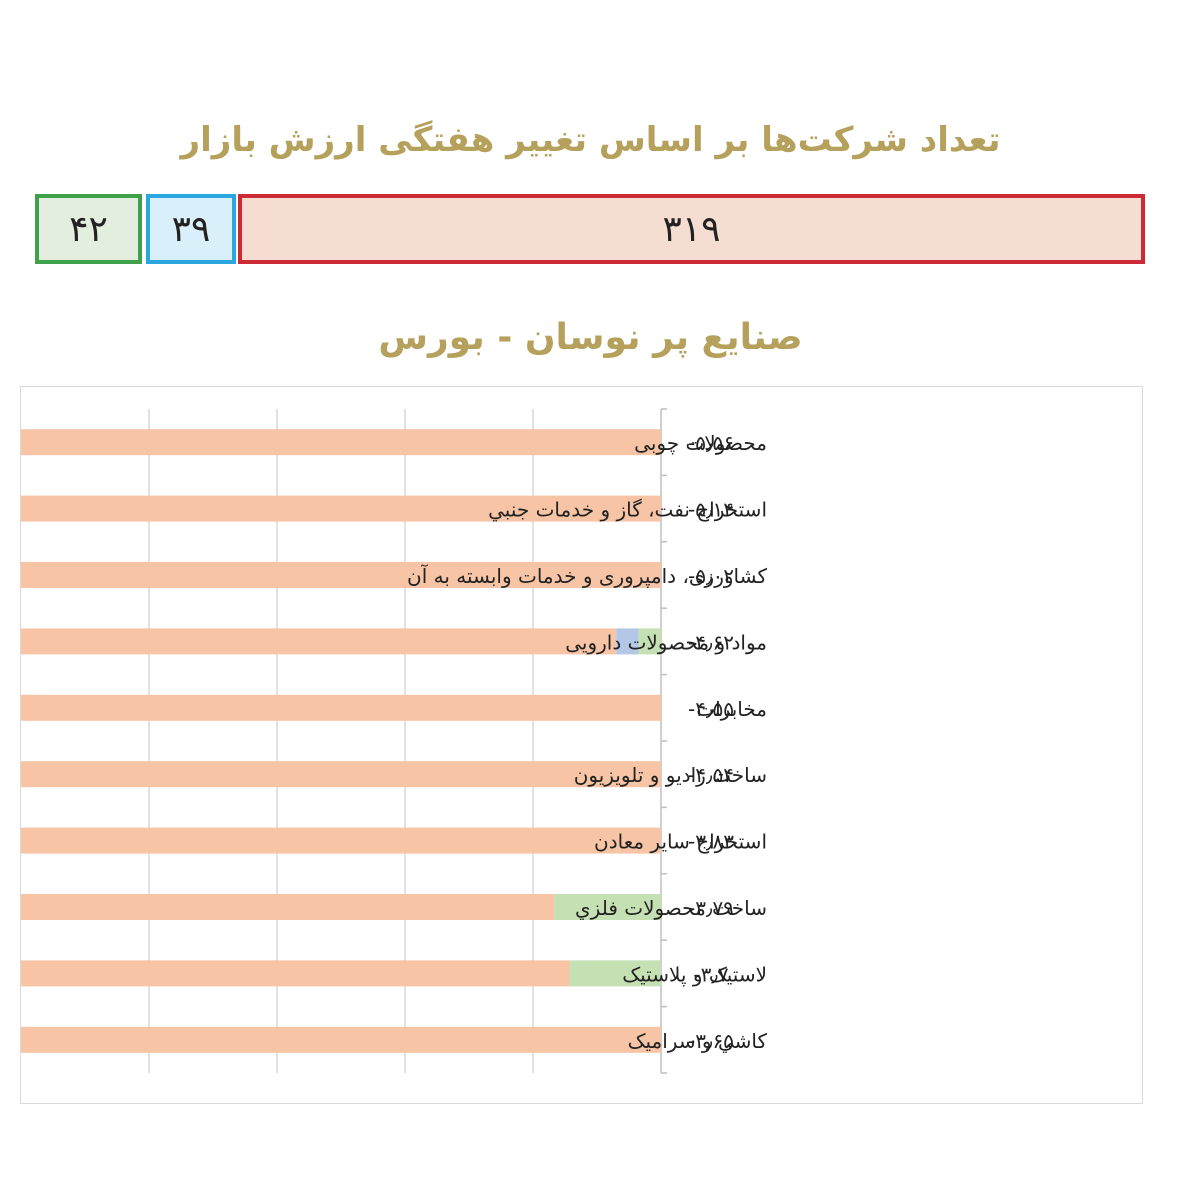 This screenshot has width=1181, height=1181. I want to click on category-label: استخراج نفت، گاز و خدمات جنبي, so click(627, 510).